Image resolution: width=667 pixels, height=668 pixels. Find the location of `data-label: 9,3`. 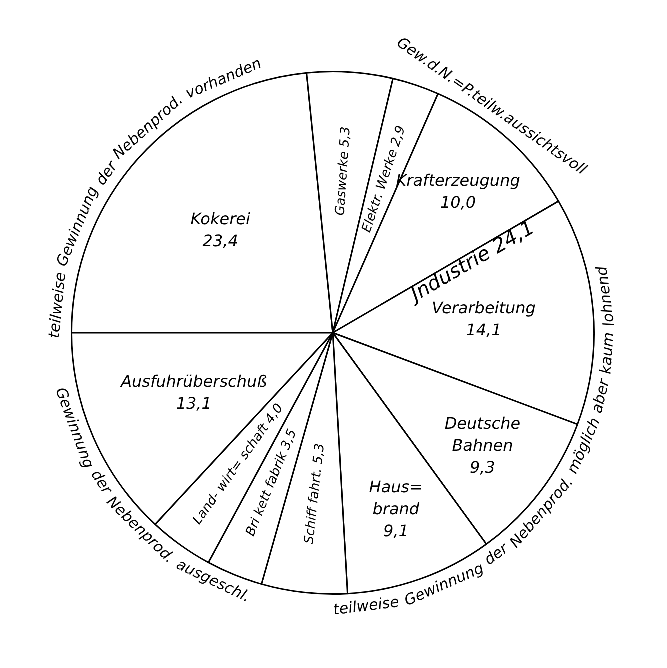

data-label: 9,3 is located at coordinates (483, 468).